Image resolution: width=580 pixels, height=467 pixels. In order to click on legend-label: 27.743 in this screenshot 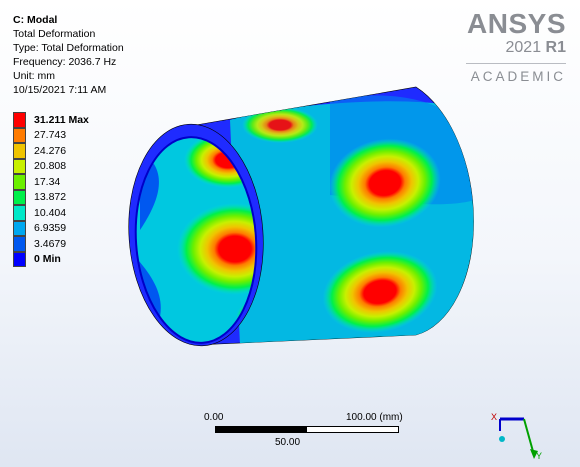, I will do `click(50, 135)`.